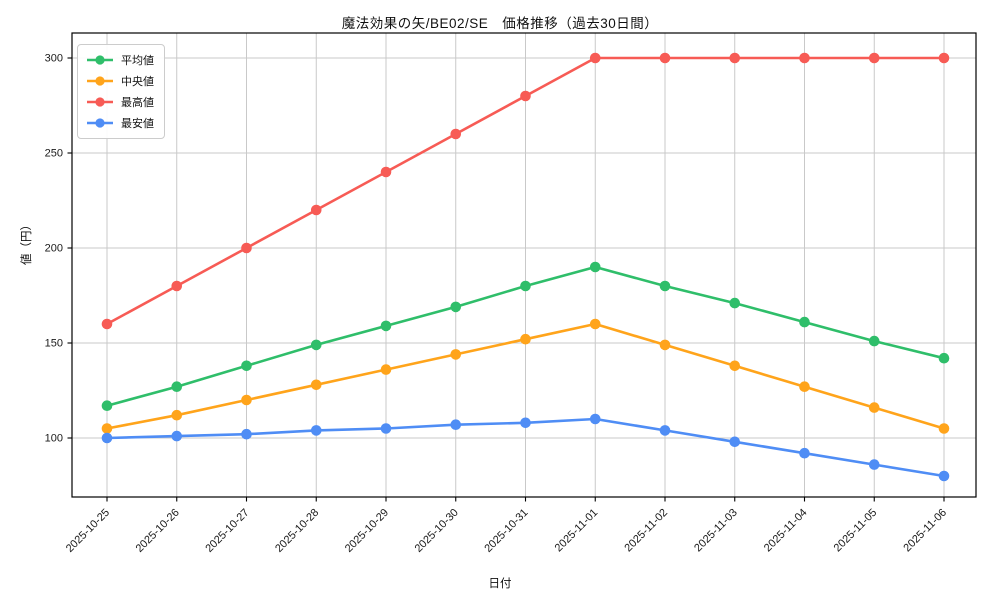 The width and height of the screenshot is (1000, 600). I want to click on legend-marker-median, so click(100, 81).